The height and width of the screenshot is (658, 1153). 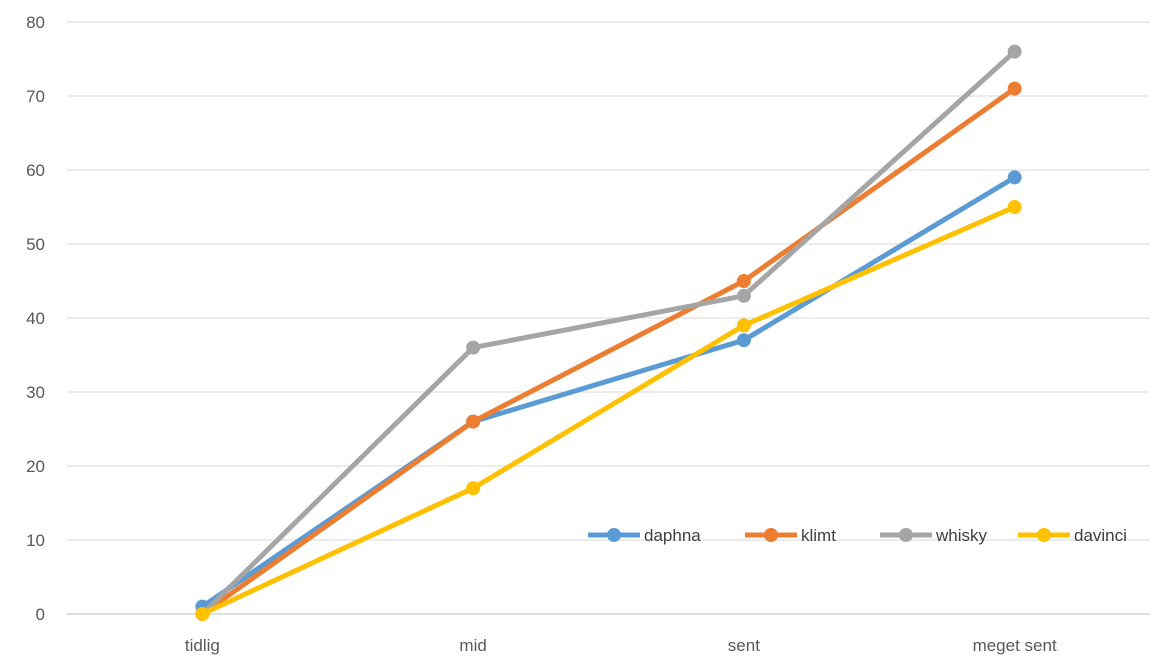 I want to click on legend: daphna klimt whisky davinci, so click(x=857, y=535).